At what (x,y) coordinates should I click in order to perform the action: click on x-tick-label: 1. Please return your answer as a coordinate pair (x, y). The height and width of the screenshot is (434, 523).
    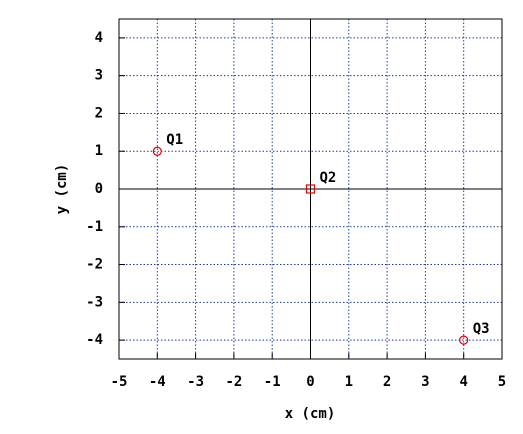
    Looking at the image, I should click on (349, 382).